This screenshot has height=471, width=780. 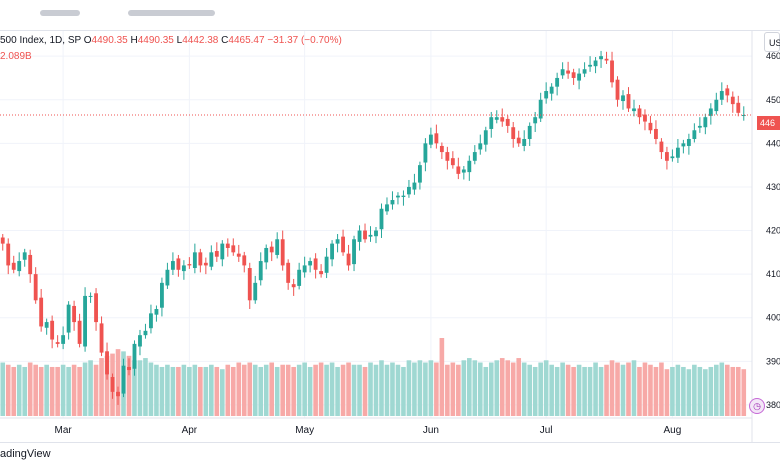 What do you see at coordinates (772, 42) in the screenshot?
I see `currency-button: US` at bounding box center [772, 42].